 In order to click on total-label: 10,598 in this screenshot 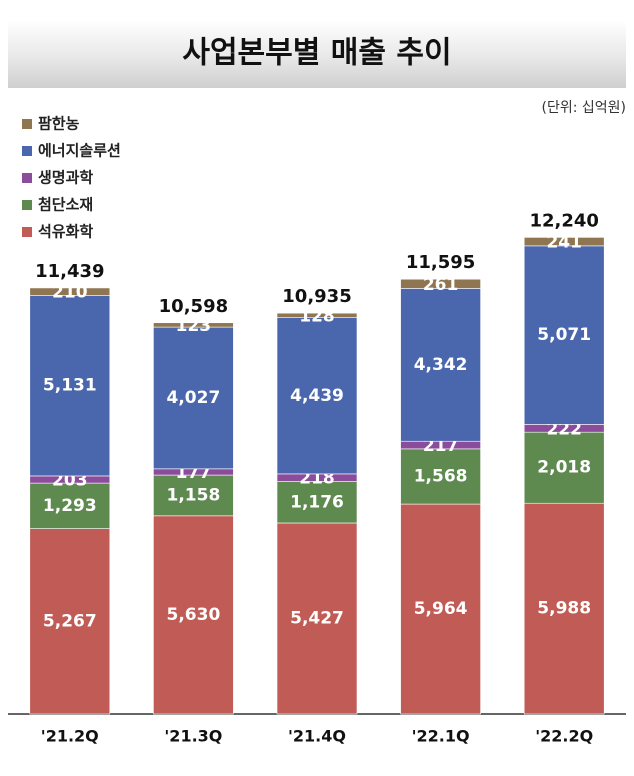, I will do `click(193, 306)`.